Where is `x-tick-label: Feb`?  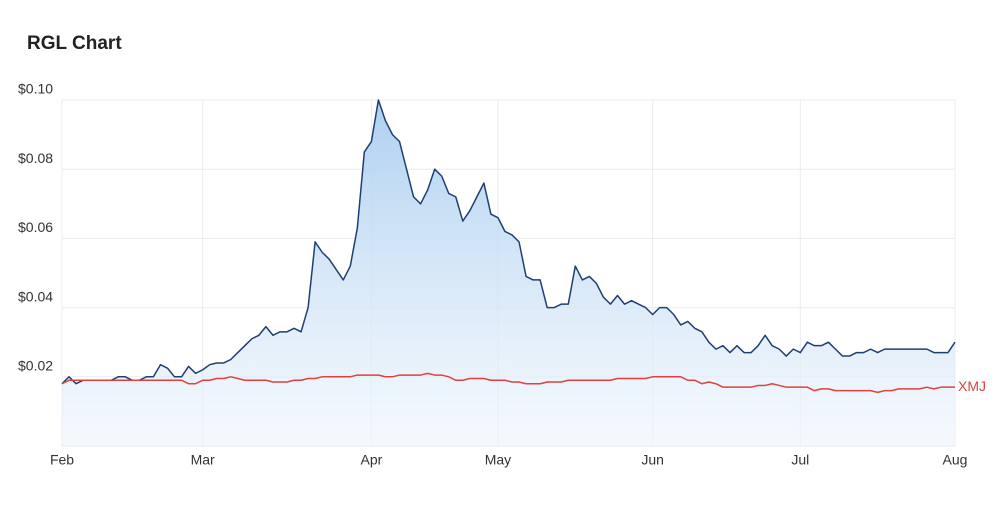
x-tick-label: Feb is located at coordinates (62, 460).